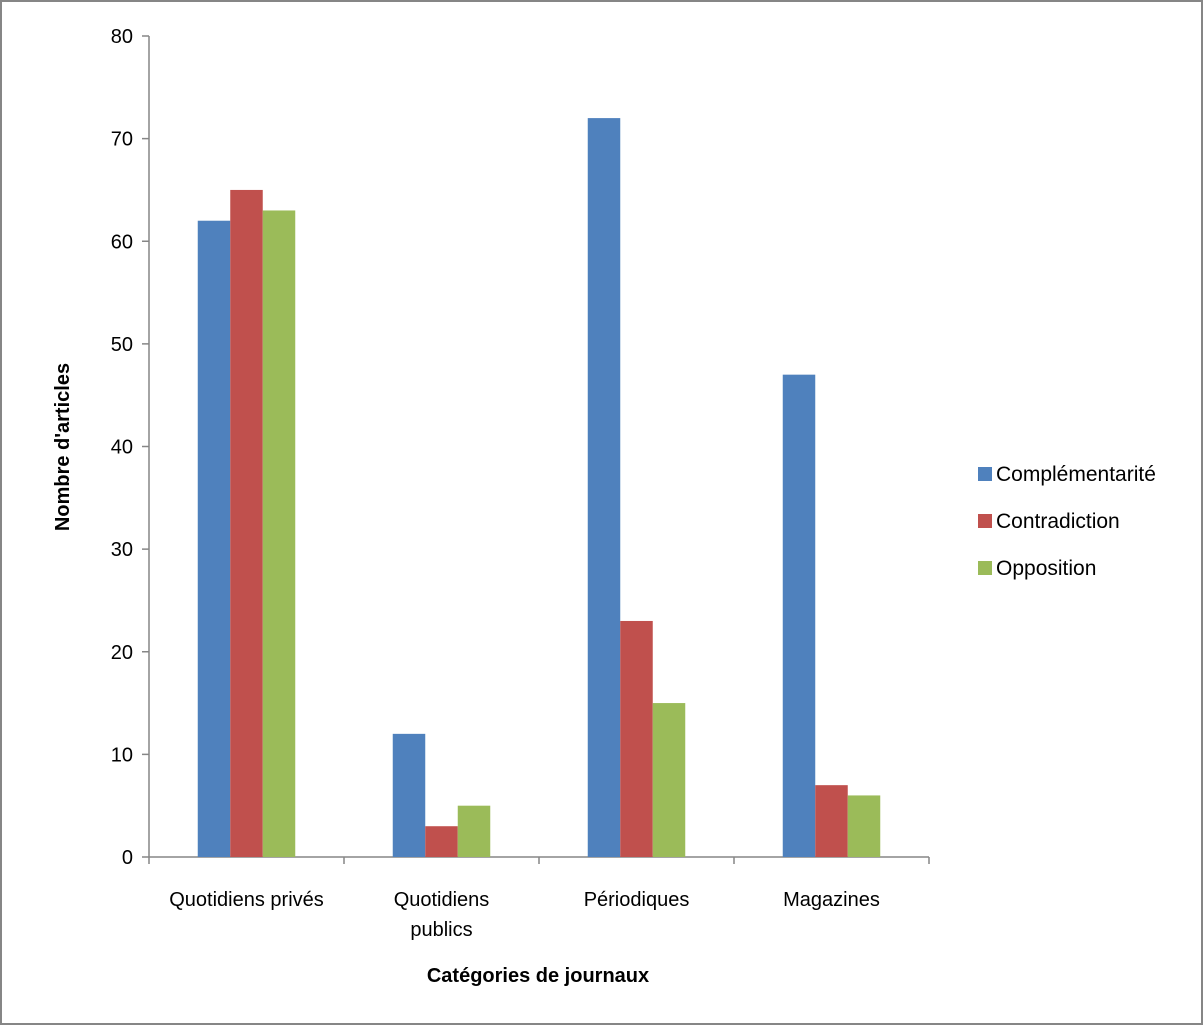  I want to click on y-tick-label: 50, so click(122, 345).